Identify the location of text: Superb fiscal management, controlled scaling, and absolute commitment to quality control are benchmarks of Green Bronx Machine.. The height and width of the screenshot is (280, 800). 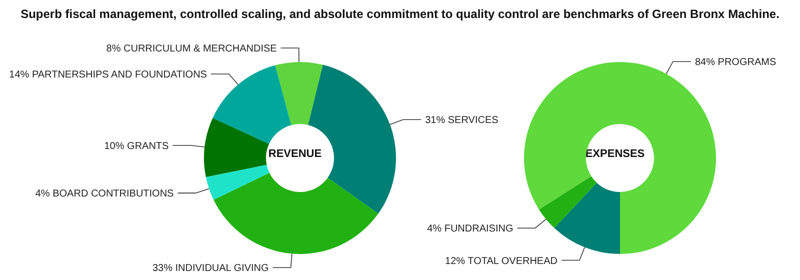
(400, 14).